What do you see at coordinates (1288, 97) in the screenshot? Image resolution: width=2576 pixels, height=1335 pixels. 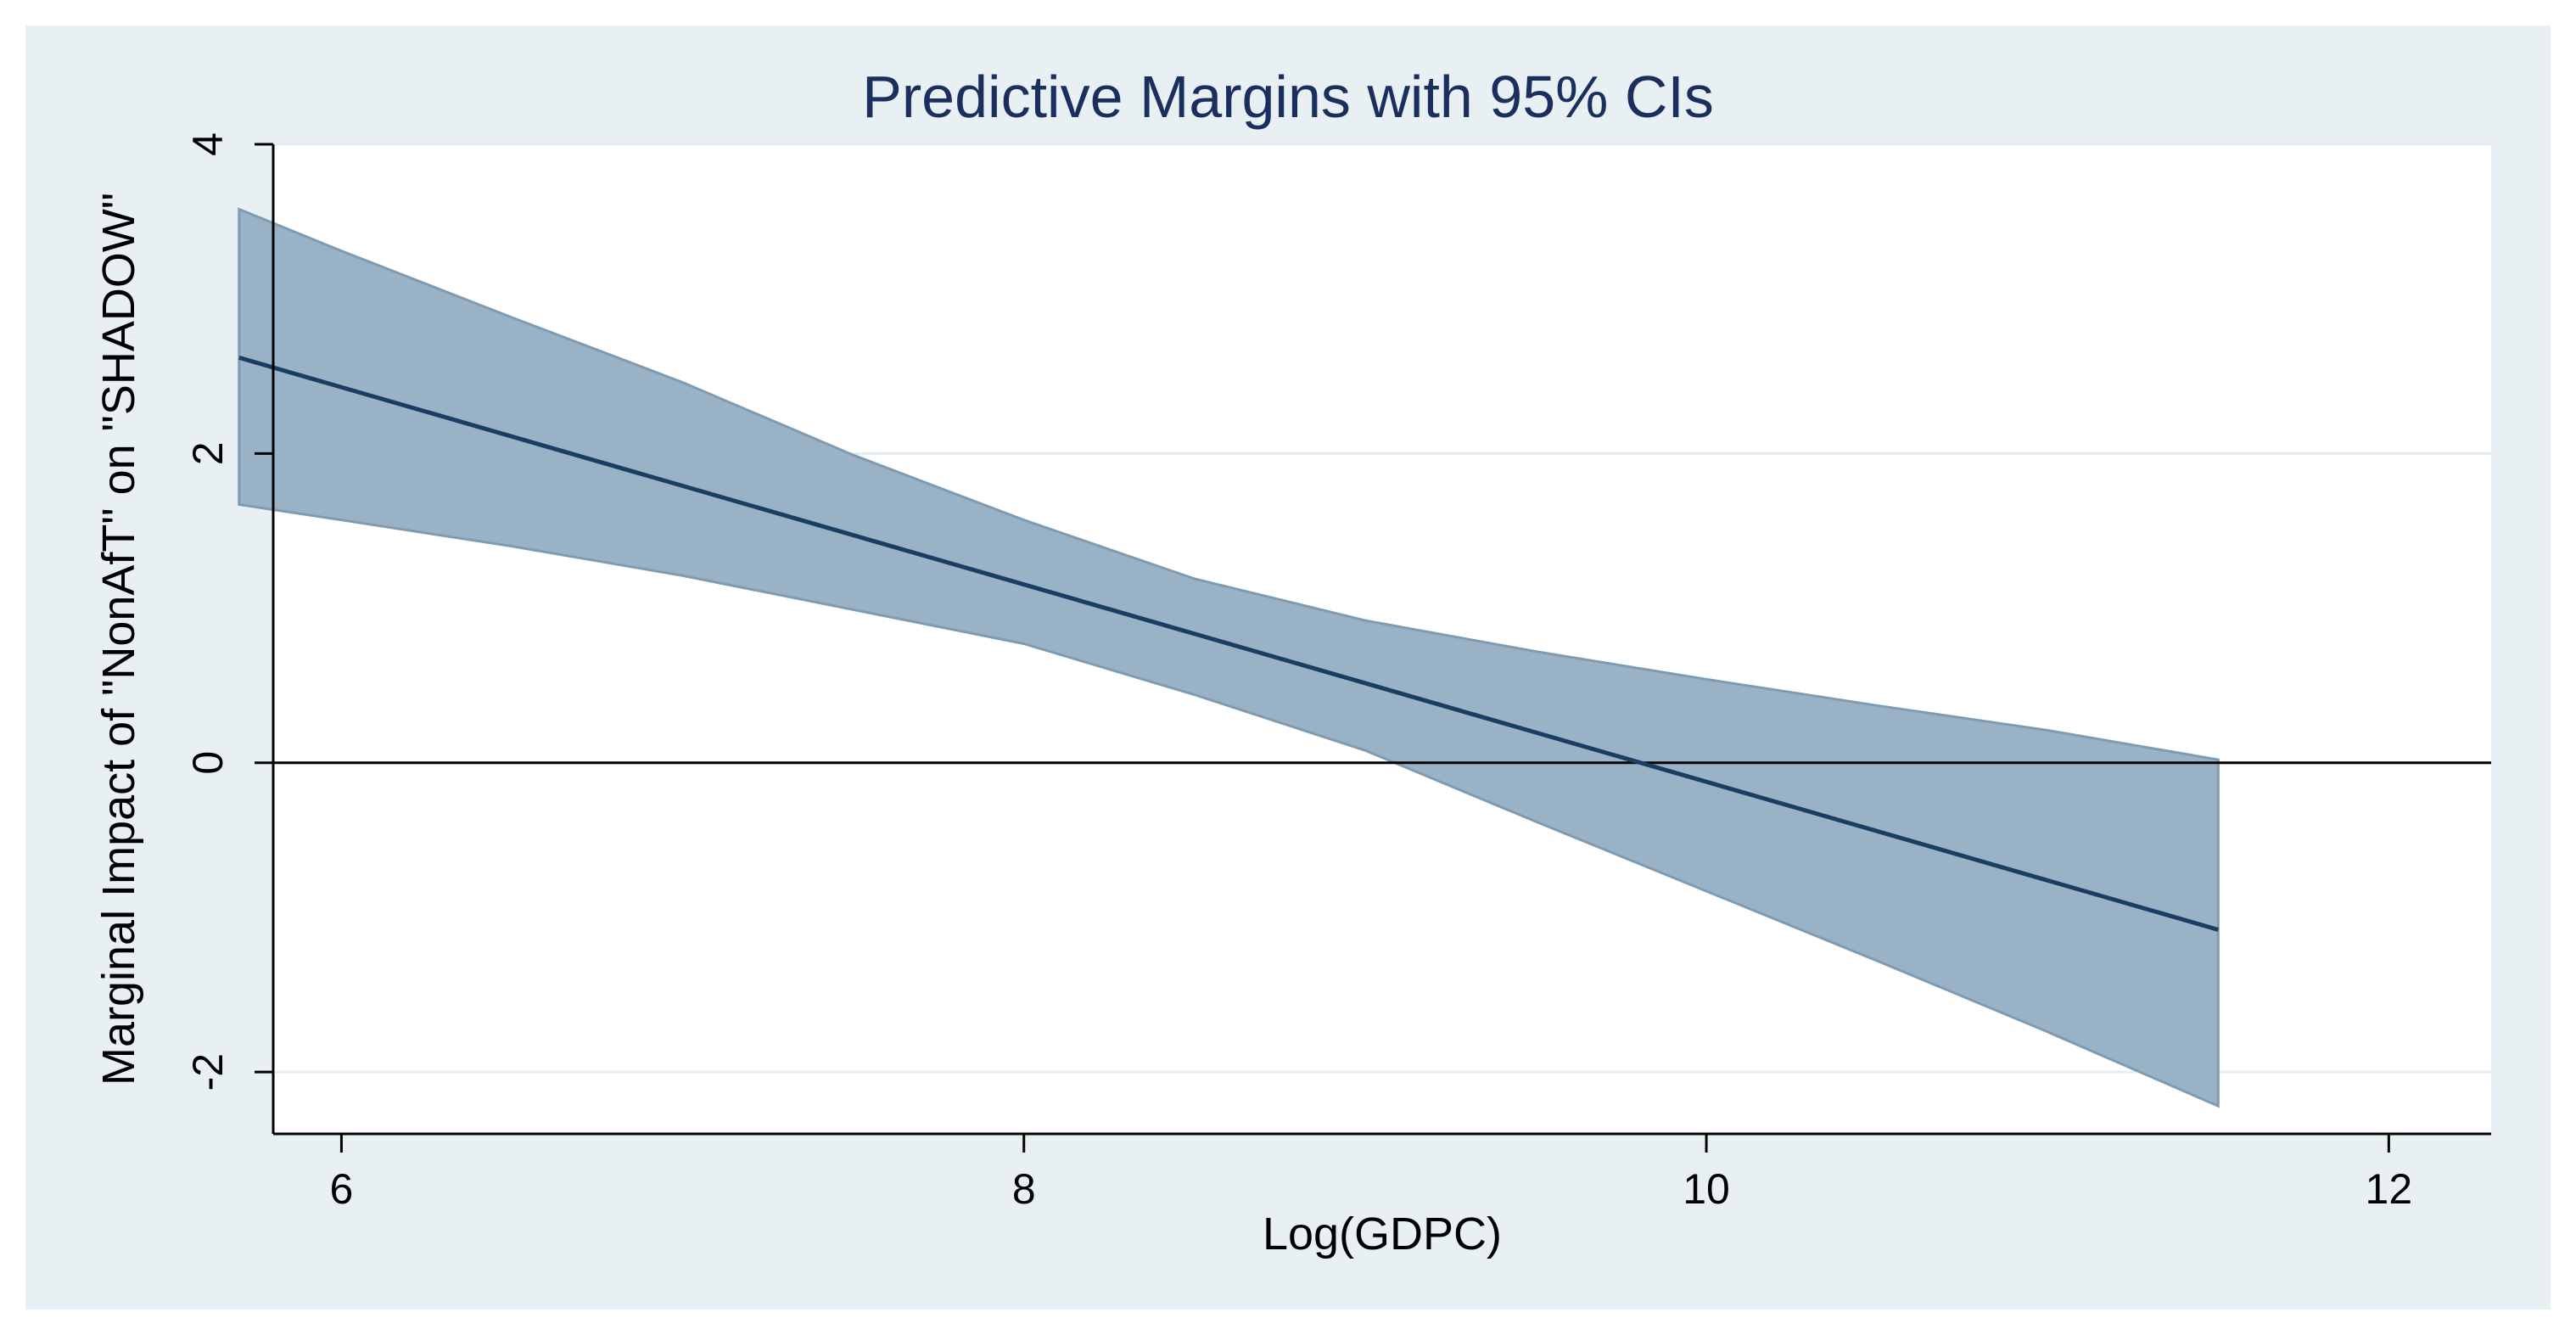 I see `chart-title: Predictive Margins with 95% CIs` at bounding box center [1288, 97].